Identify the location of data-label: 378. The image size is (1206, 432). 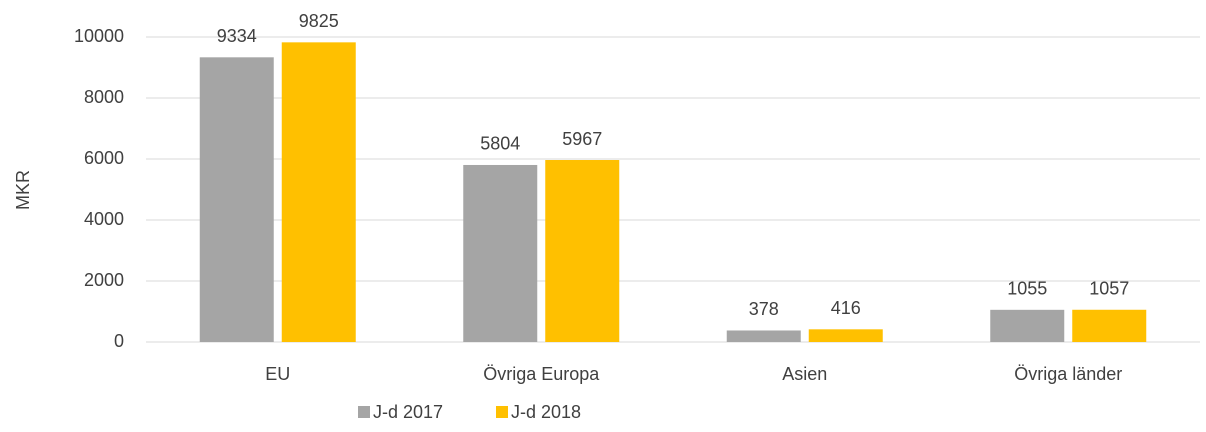
(764, 309).